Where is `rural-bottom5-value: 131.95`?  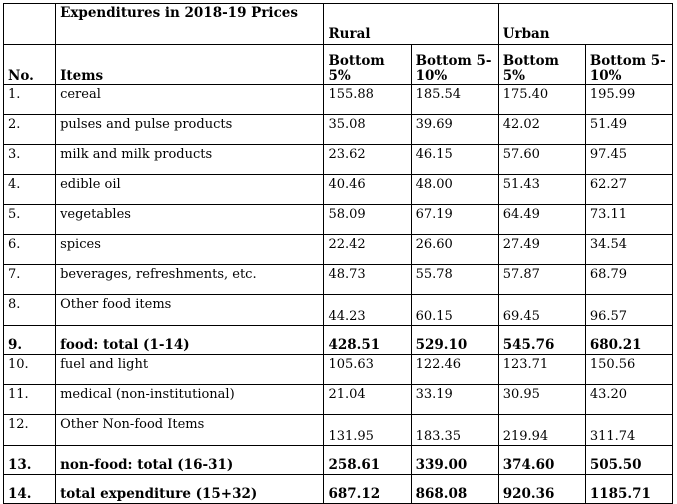 rural-bottom5-value: 131.95 is located at coordinates (367, 430).